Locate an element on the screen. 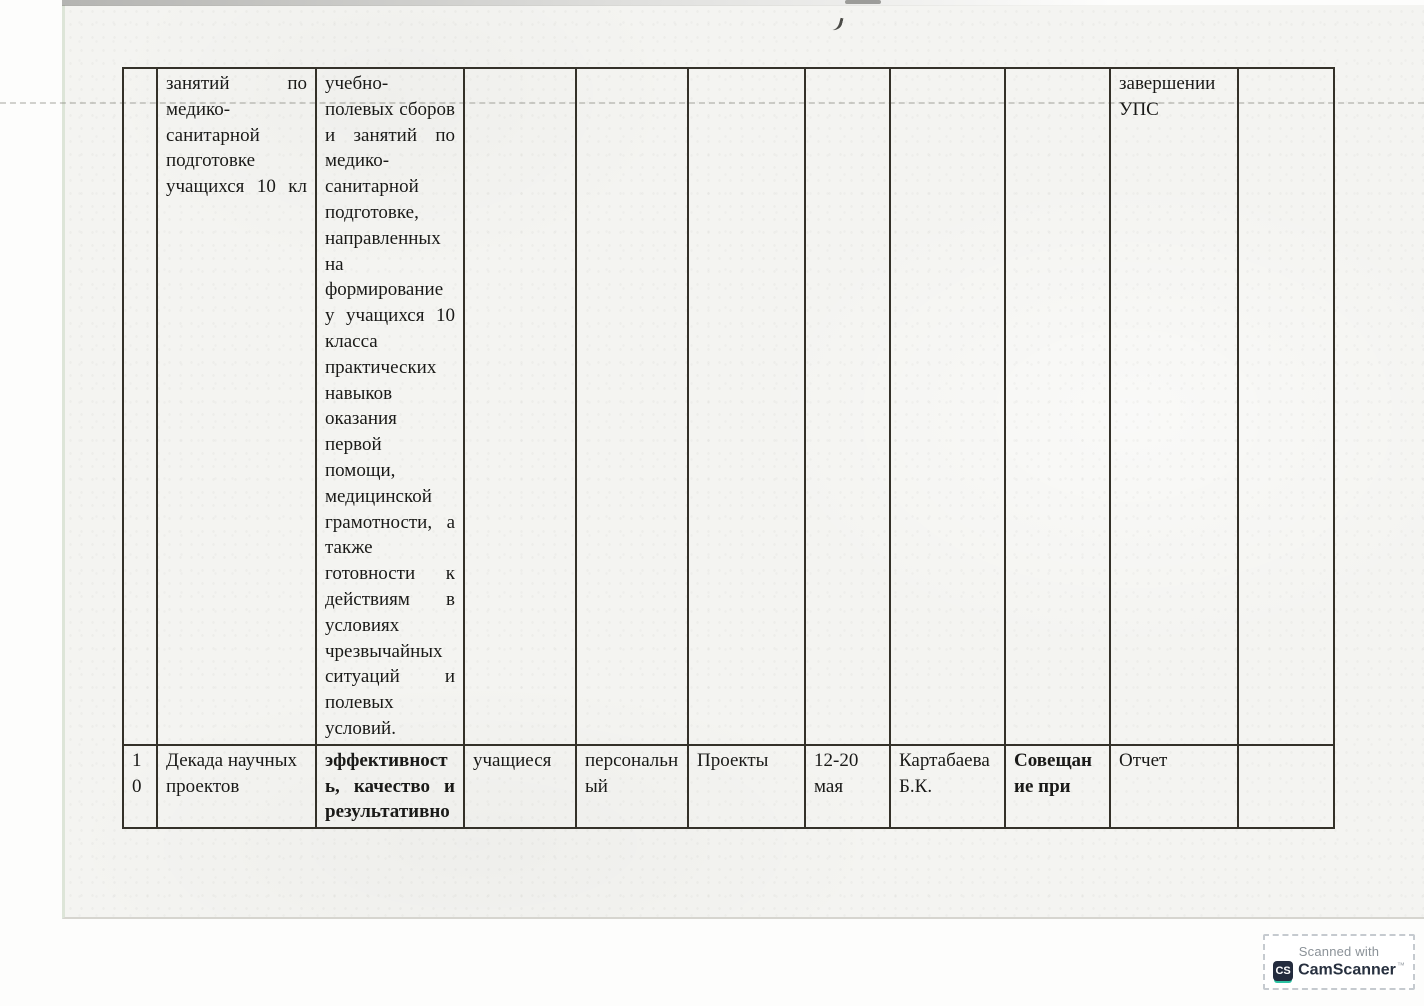  cell-number: 10 is located at coordinates (140, 786).